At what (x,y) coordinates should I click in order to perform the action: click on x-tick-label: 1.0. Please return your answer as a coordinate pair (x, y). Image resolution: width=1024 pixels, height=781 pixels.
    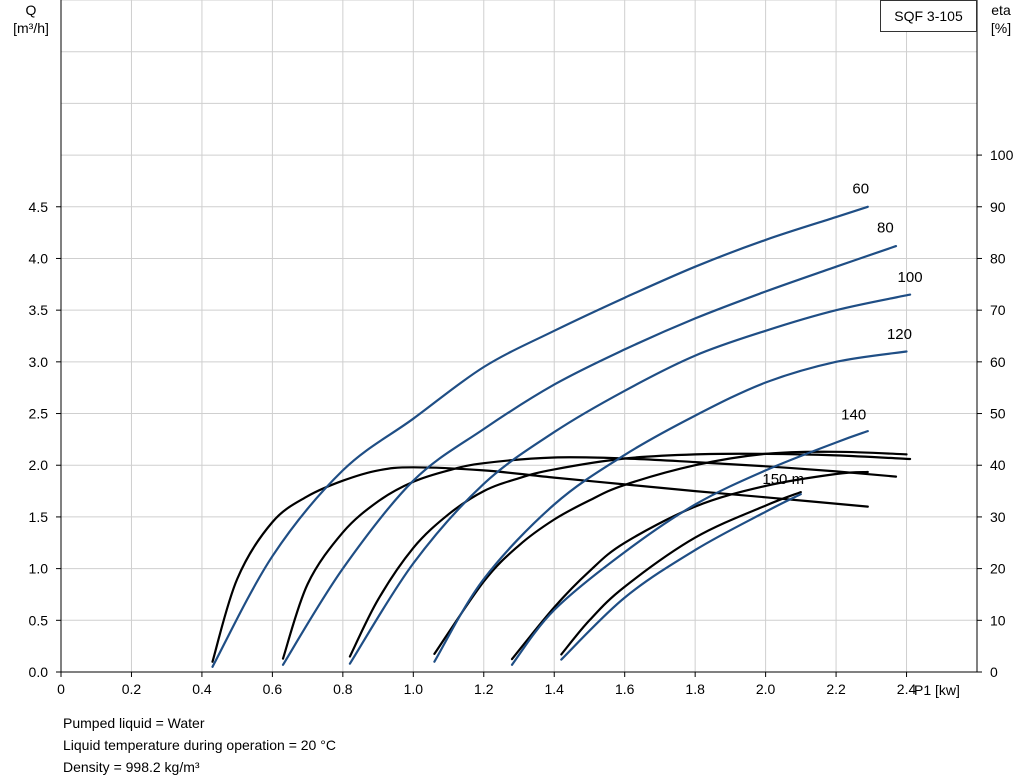
    Looking at the image, I should click on (414, 689).